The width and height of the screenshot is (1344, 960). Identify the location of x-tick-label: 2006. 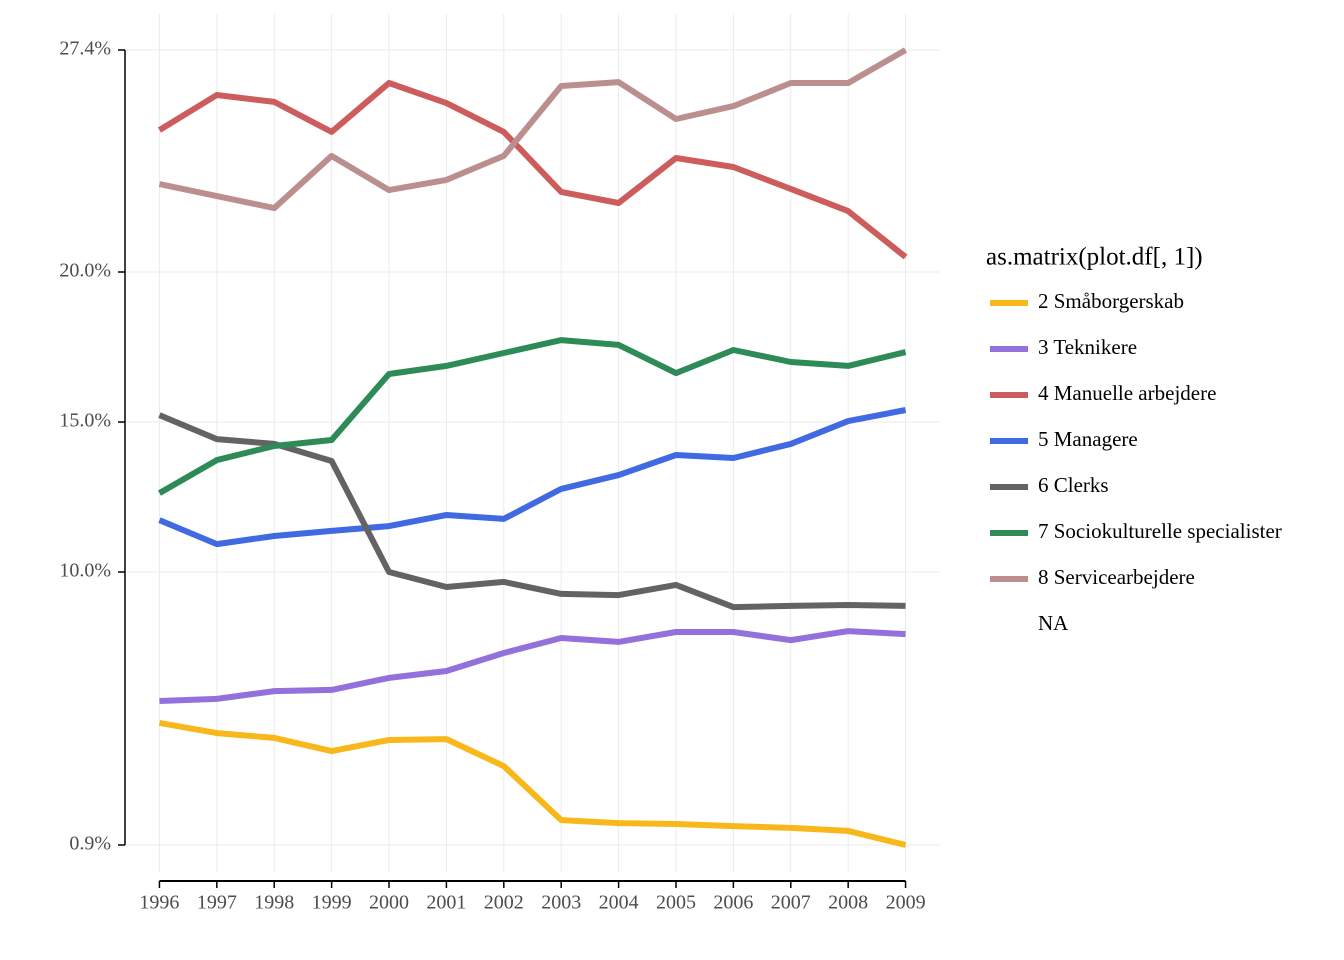
(733, 903).